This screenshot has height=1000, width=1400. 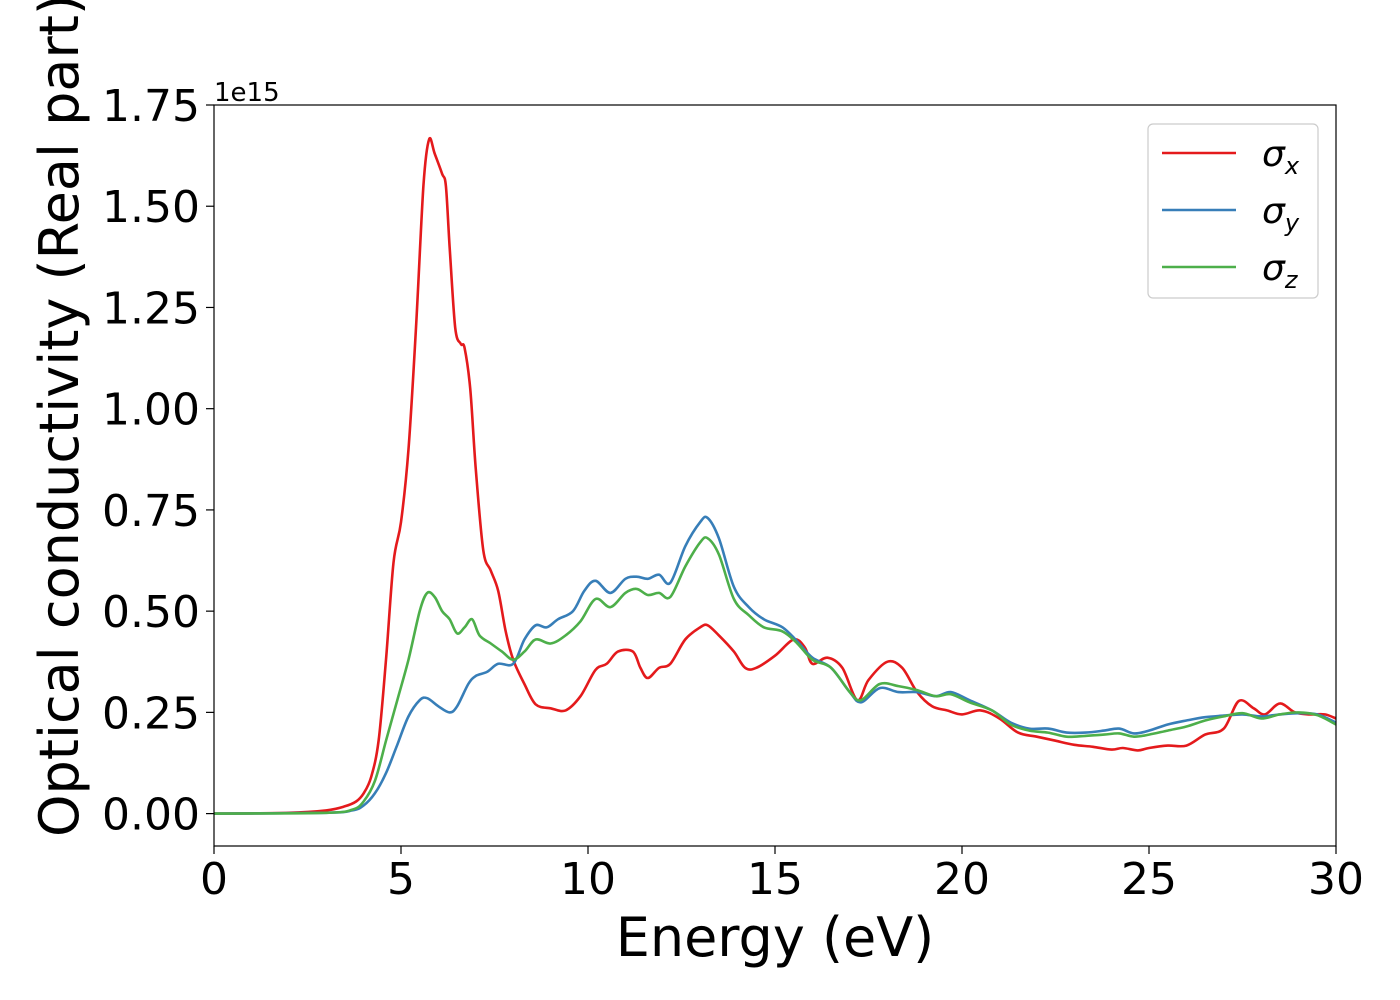 What do you see at coordinates (151, 713) in the screenshot?
I see `y-tick-label: 0.25` at bounding box center [151, 713].